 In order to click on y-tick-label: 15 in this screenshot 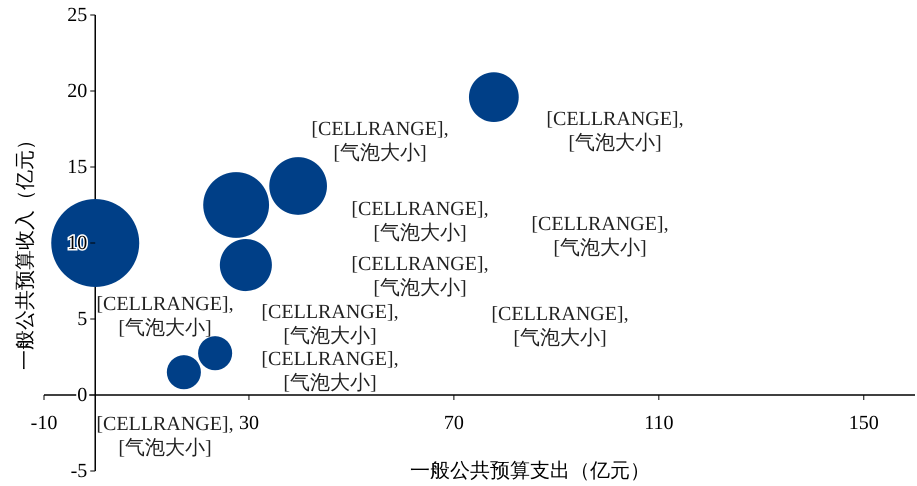, I will do `click(77, 167)`.